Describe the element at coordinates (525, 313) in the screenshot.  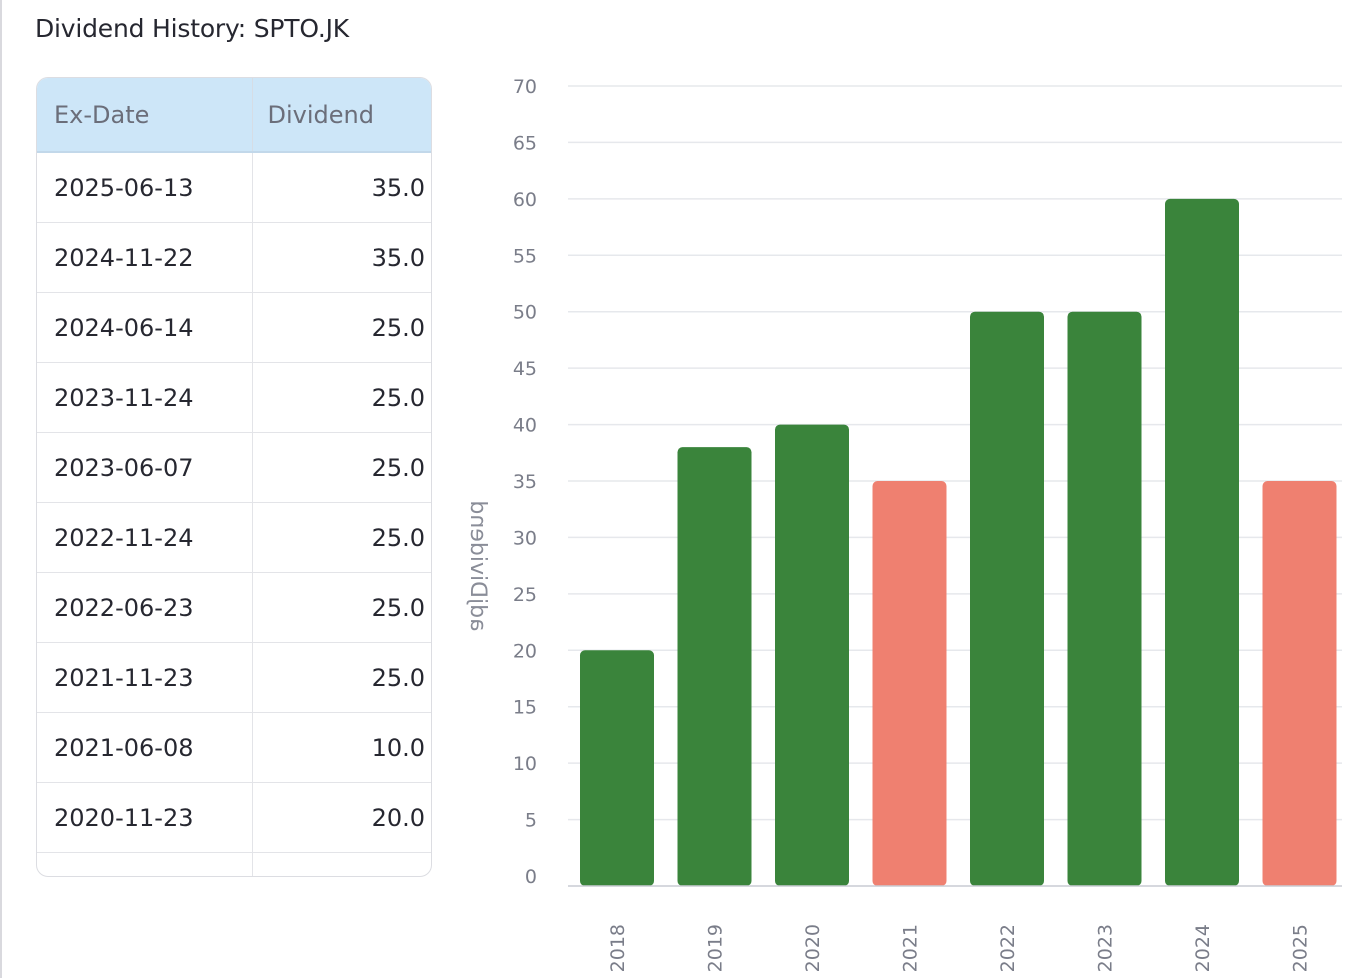
I see `y-tick-label: 50` at that location.